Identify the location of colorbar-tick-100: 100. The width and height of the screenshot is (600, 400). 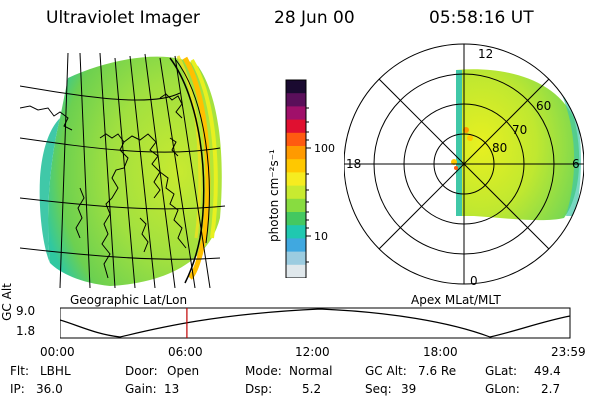
(324, 148).